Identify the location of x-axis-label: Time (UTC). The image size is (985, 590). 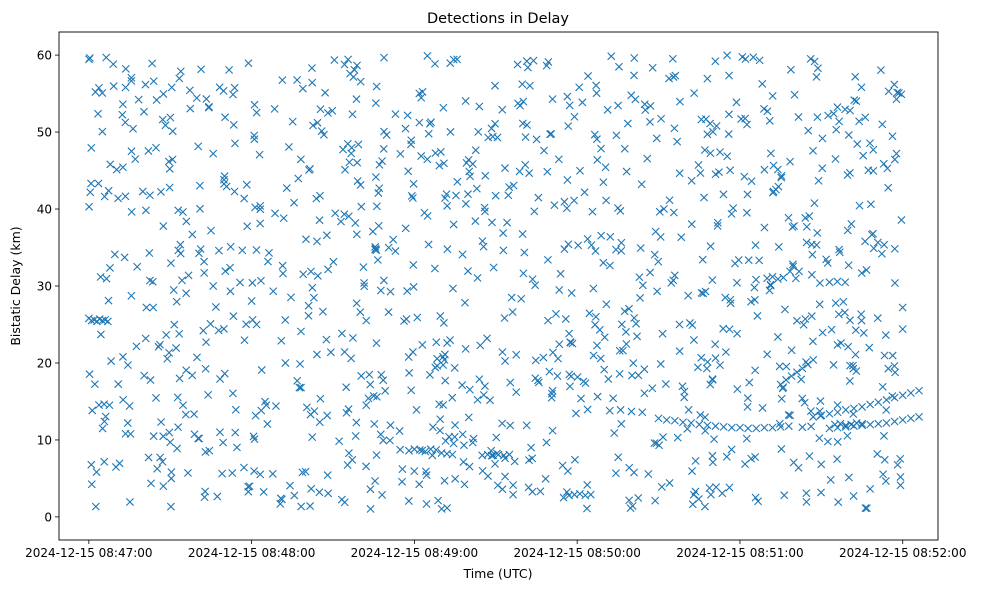
(497, 573).